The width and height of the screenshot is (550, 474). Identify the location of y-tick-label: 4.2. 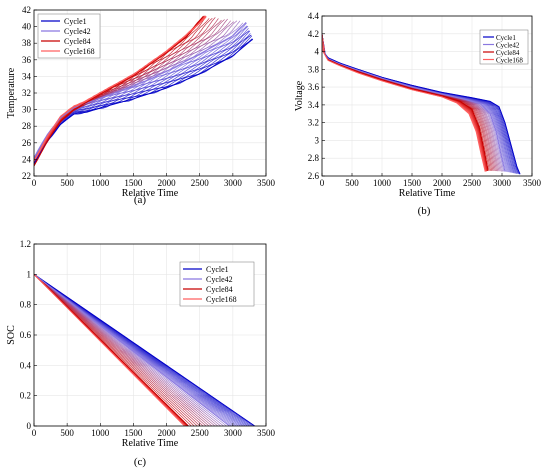
(313, 34).